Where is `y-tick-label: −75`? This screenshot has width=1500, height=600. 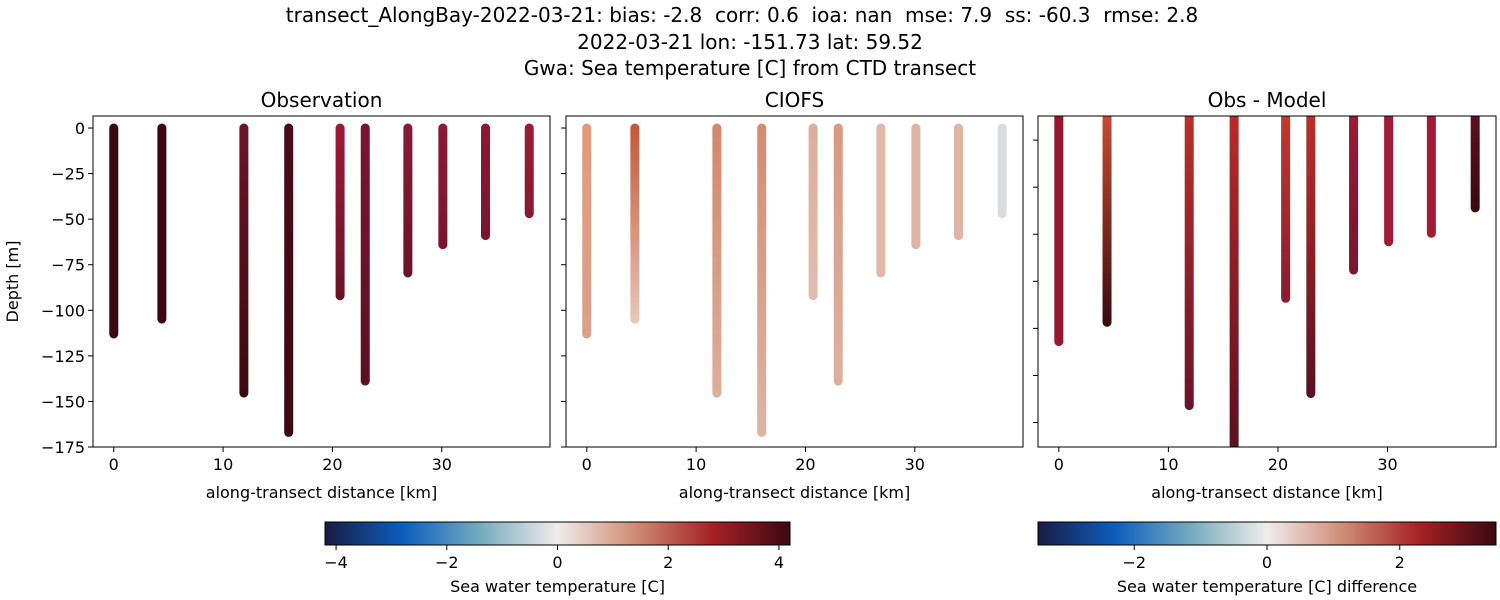
y-tick-label: −75 is located at coordinates (68, 265).